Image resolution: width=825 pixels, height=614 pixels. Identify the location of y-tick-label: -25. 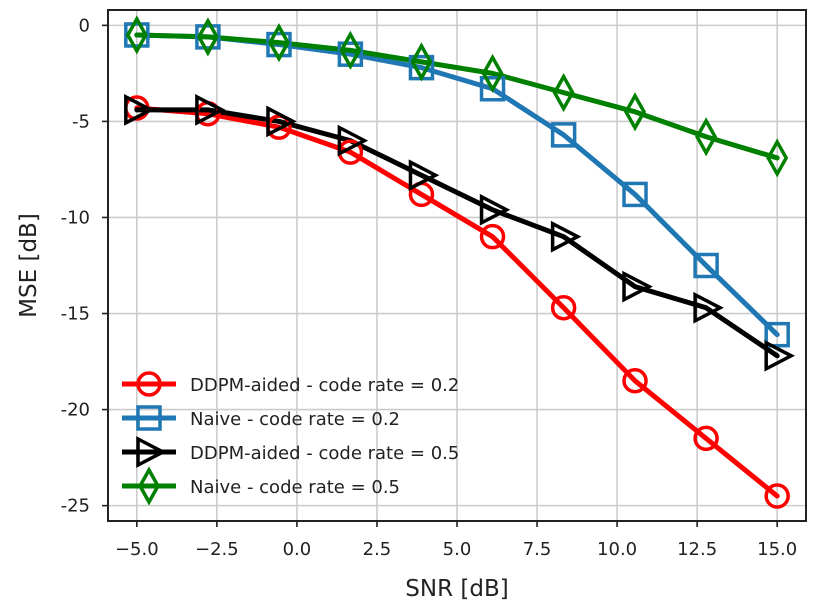
(75, 506).